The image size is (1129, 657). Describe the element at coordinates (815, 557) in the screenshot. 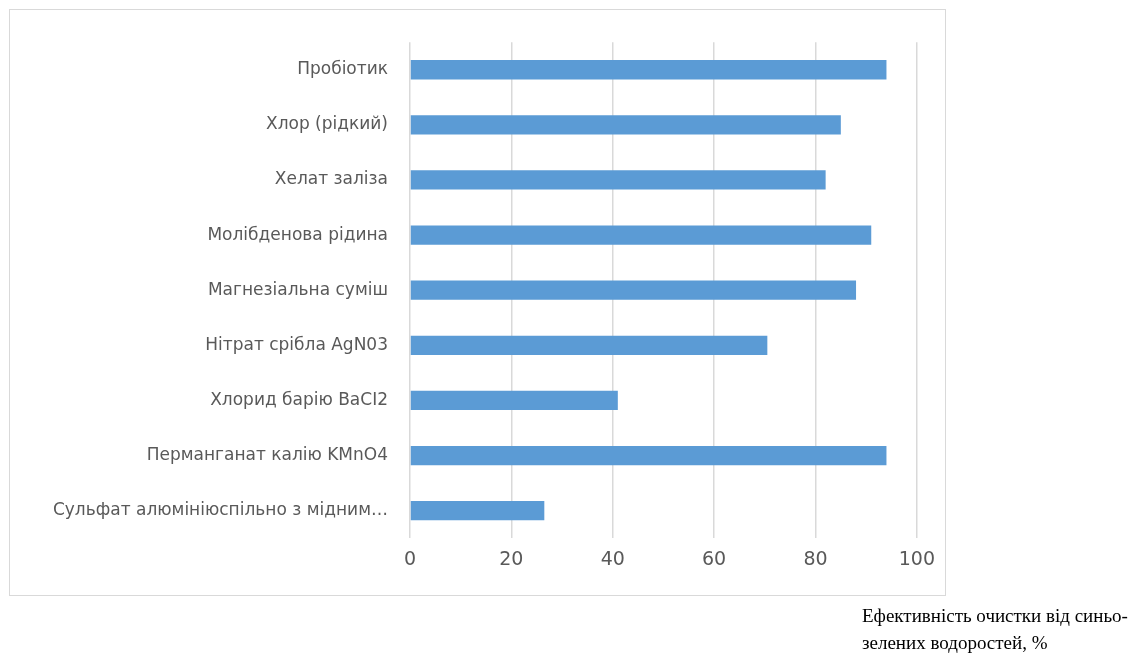

I see `x-tick-label: 80` at that location.